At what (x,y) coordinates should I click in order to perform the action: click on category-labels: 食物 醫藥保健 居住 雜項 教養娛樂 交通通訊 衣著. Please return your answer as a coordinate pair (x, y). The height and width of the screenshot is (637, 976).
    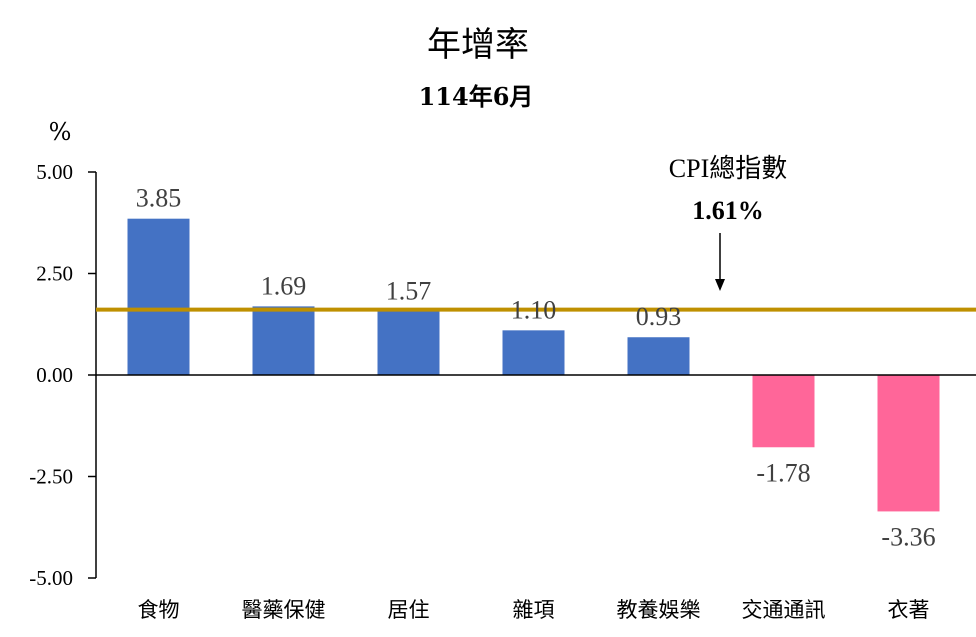
    Looking at the image, I should click on (534, 610).